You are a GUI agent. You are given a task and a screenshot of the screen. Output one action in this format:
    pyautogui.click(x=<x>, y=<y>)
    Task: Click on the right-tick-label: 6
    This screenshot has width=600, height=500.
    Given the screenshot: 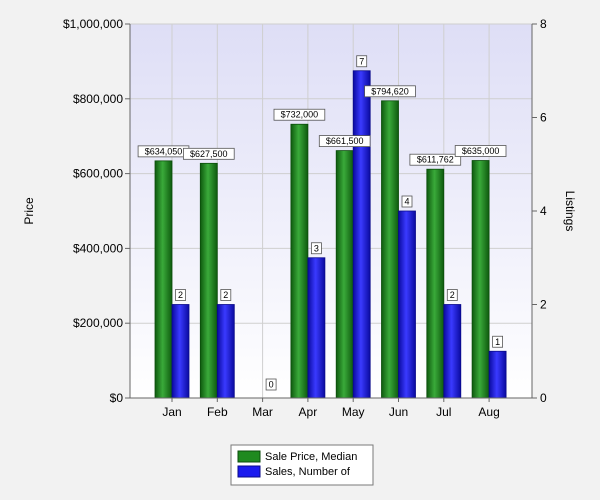 What is the action you would take?
    pyautogui.click(x=543, y=118)
    